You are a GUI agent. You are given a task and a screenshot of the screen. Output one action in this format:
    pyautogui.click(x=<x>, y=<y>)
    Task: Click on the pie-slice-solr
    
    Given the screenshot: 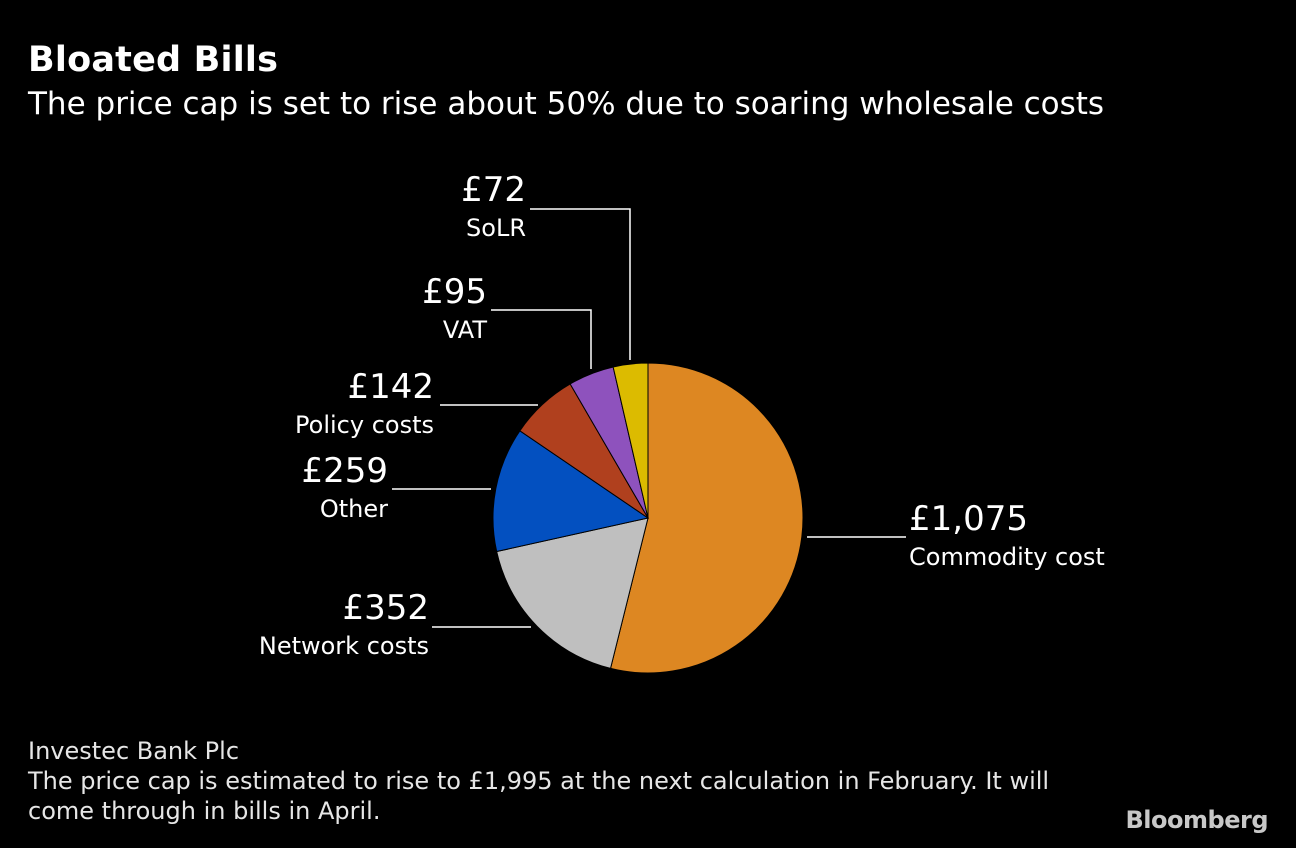 What is the action you would take?
    pyautogui.click(x=630, y=440)
    